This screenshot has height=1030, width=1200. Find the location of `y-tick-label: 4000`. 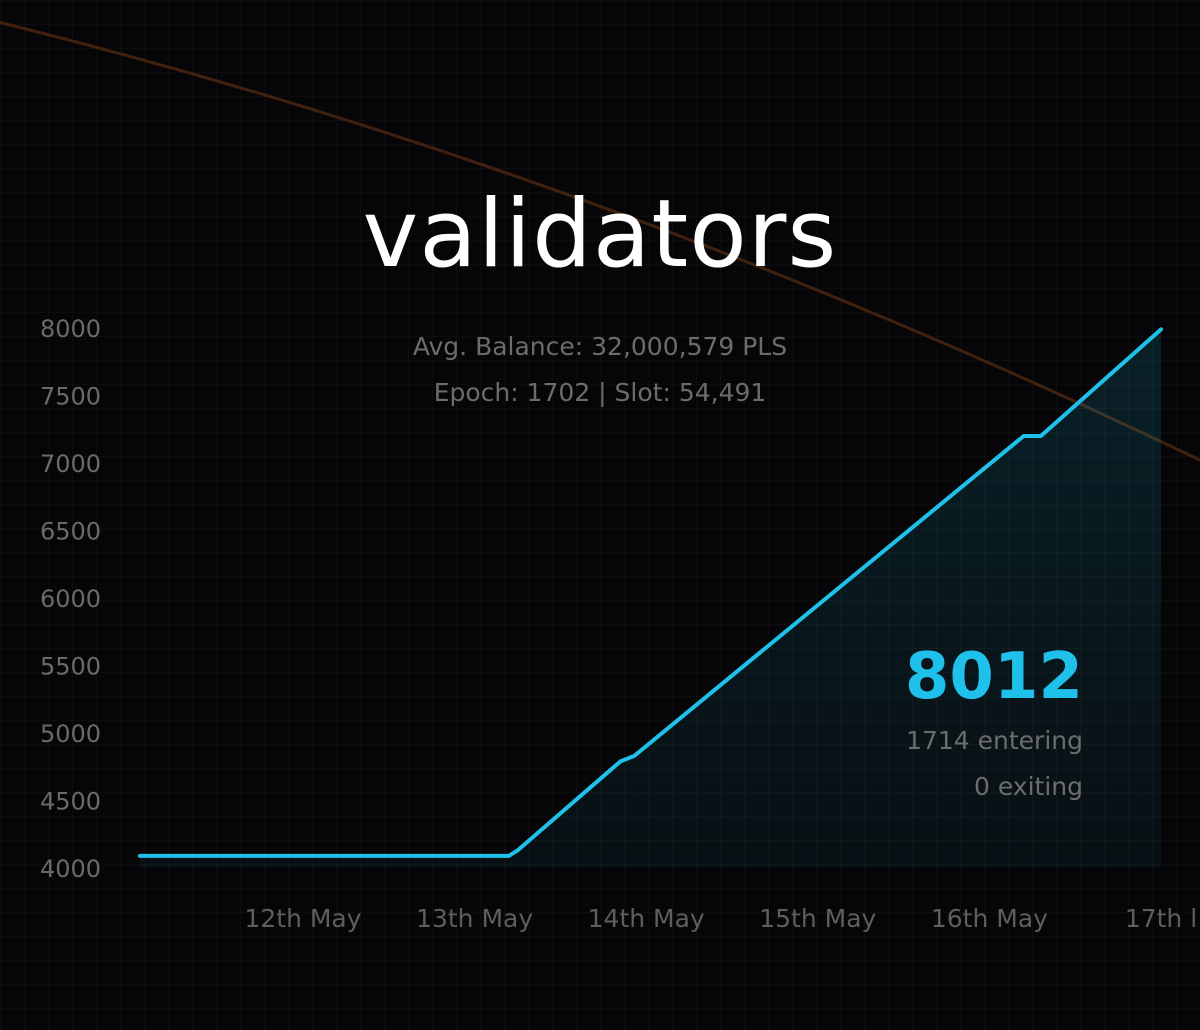

y-tick-label: 4000 is located at coordinates (70, 869).